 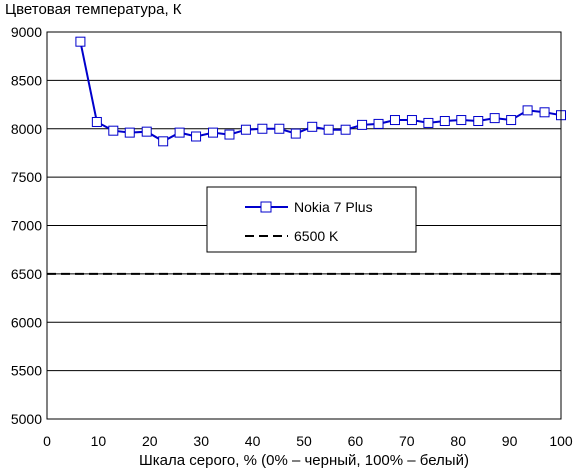 I want to click on x-tick-label-7: 70, so click(x=407, y=441).